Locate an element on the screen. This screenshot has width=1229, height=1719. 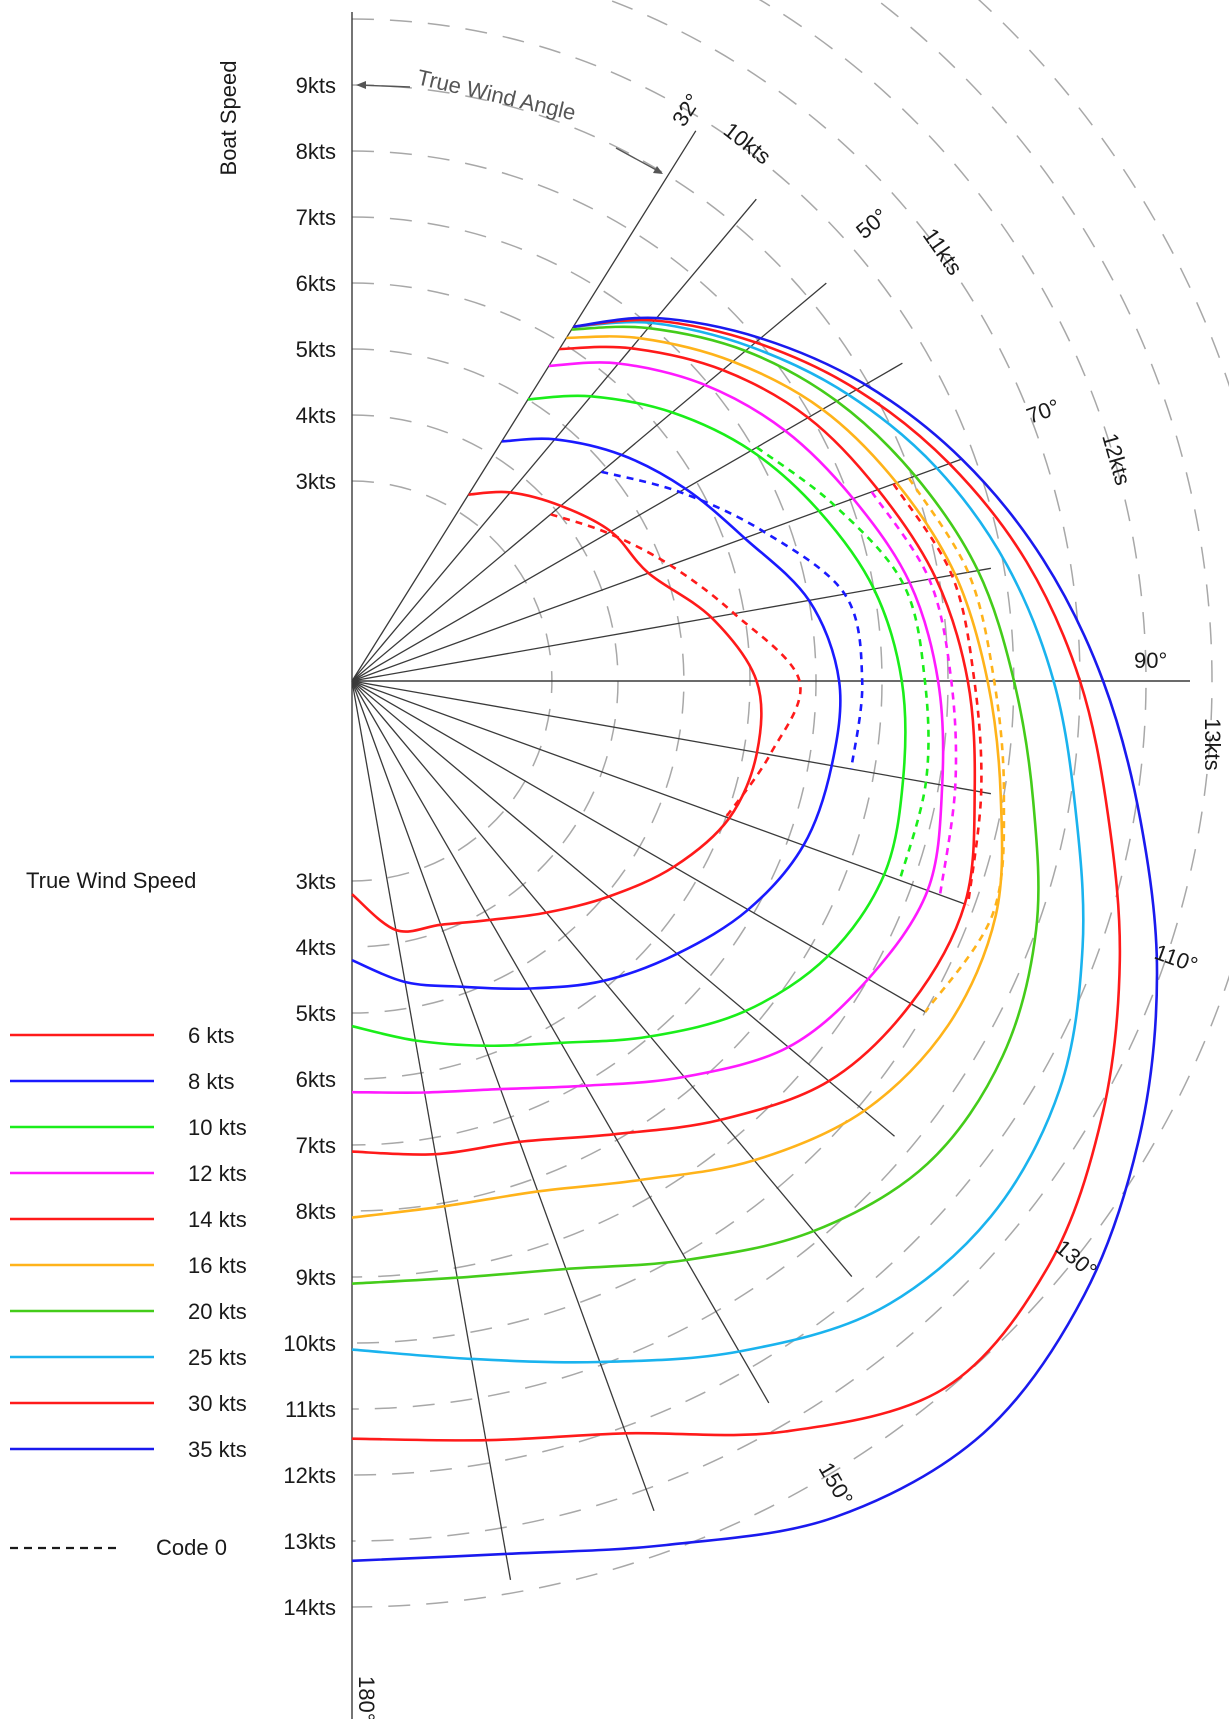
angle-label-90: 90° is located at coordinates (1150, 660).